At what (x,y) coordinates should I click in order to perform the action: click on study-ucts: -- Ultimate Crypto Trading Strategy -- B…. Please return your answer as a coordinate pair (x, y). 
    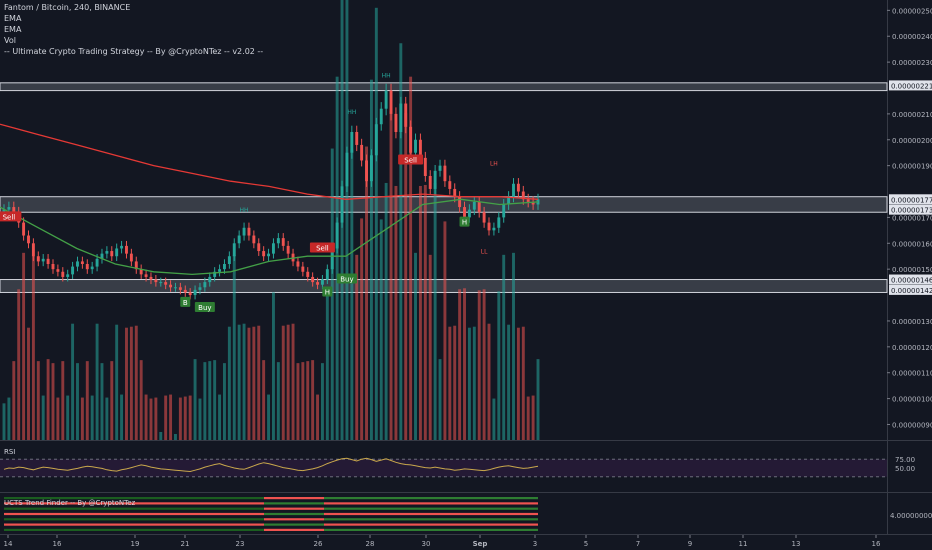
    Looking at the image, I should click on (134, 51).